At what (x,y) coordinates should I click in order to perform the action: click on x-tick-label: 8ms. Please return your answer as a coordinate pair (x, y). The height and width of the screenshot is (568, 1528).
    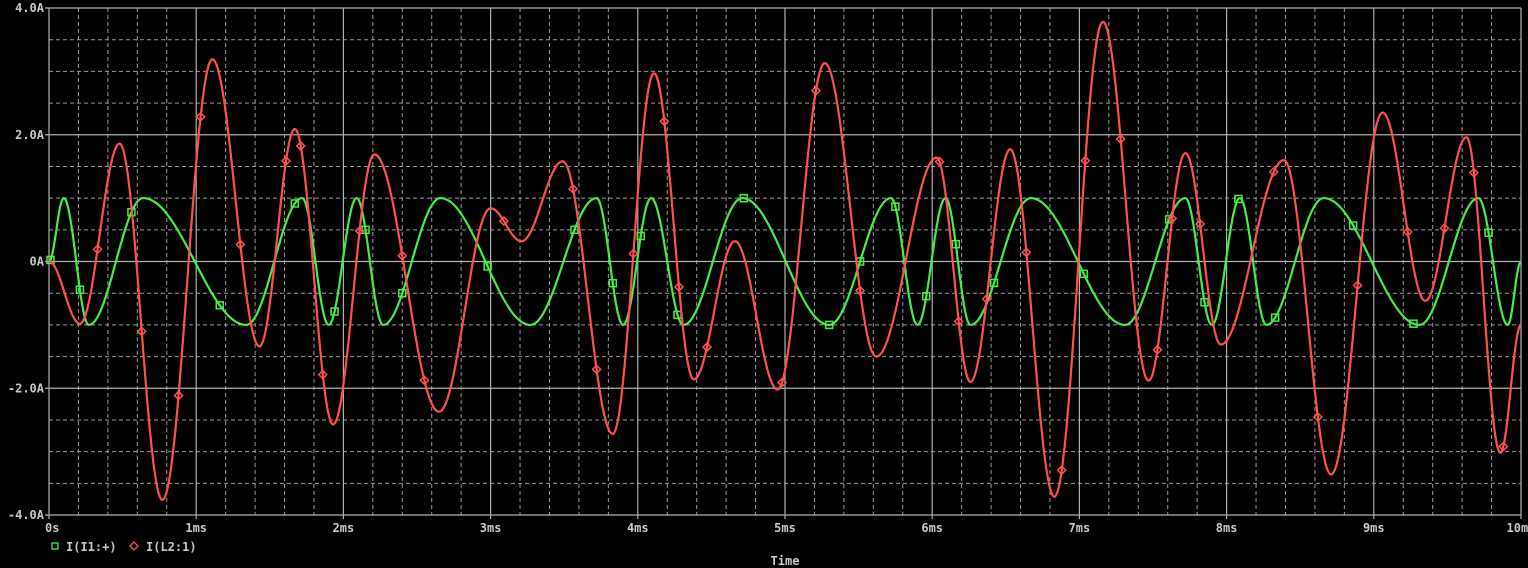
    Looking at the image, I should click on (1227, 528).